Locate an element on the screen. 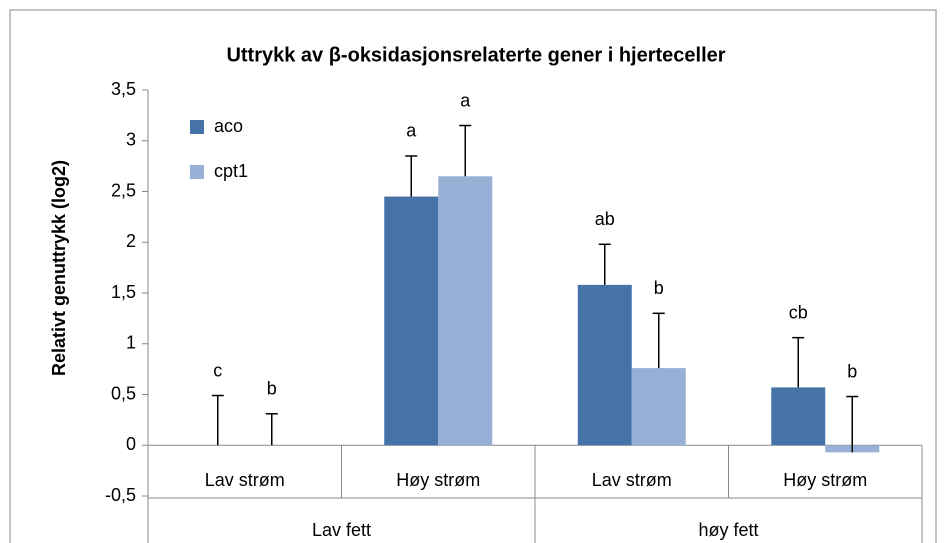 This screenshot has height=543, width=947. y-tick-label: -0,5 is located at coordinates (120, 495).